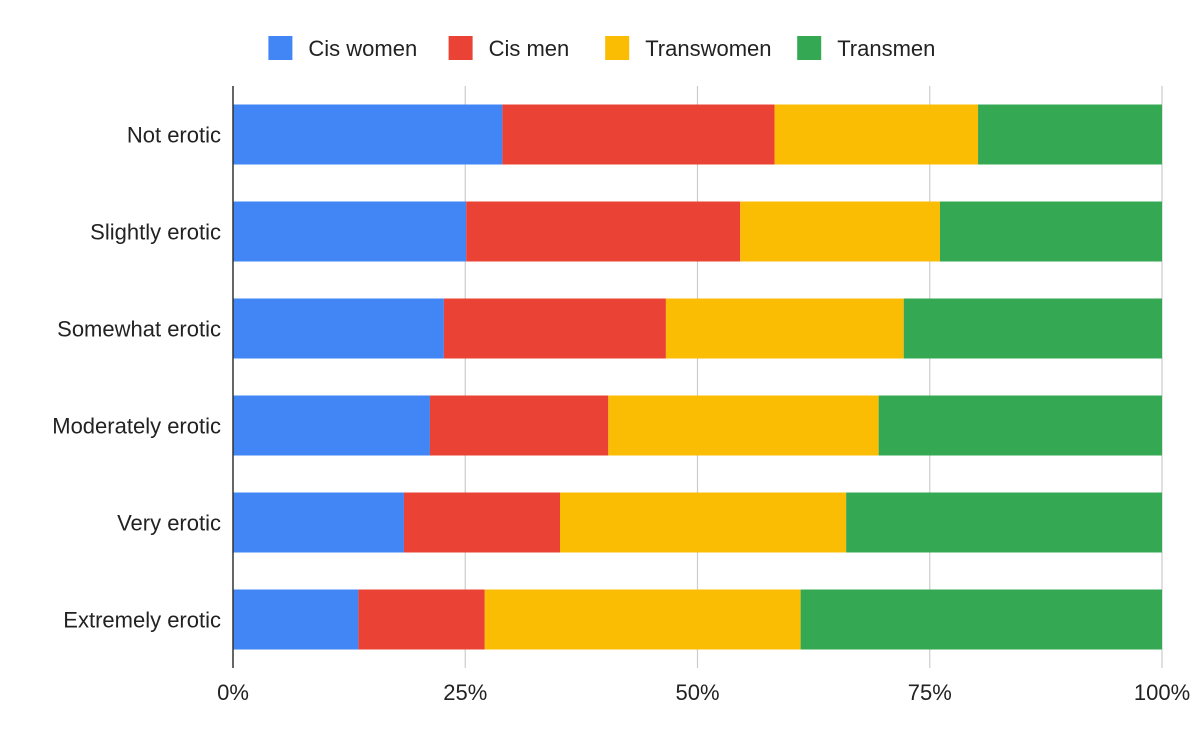 The height and width of the screenshot is (742, 1200). Describe the element at coordinates (142, 620) in the screenshot. I see `category-label-extremely-erotic: Extremely erotic` at that location.